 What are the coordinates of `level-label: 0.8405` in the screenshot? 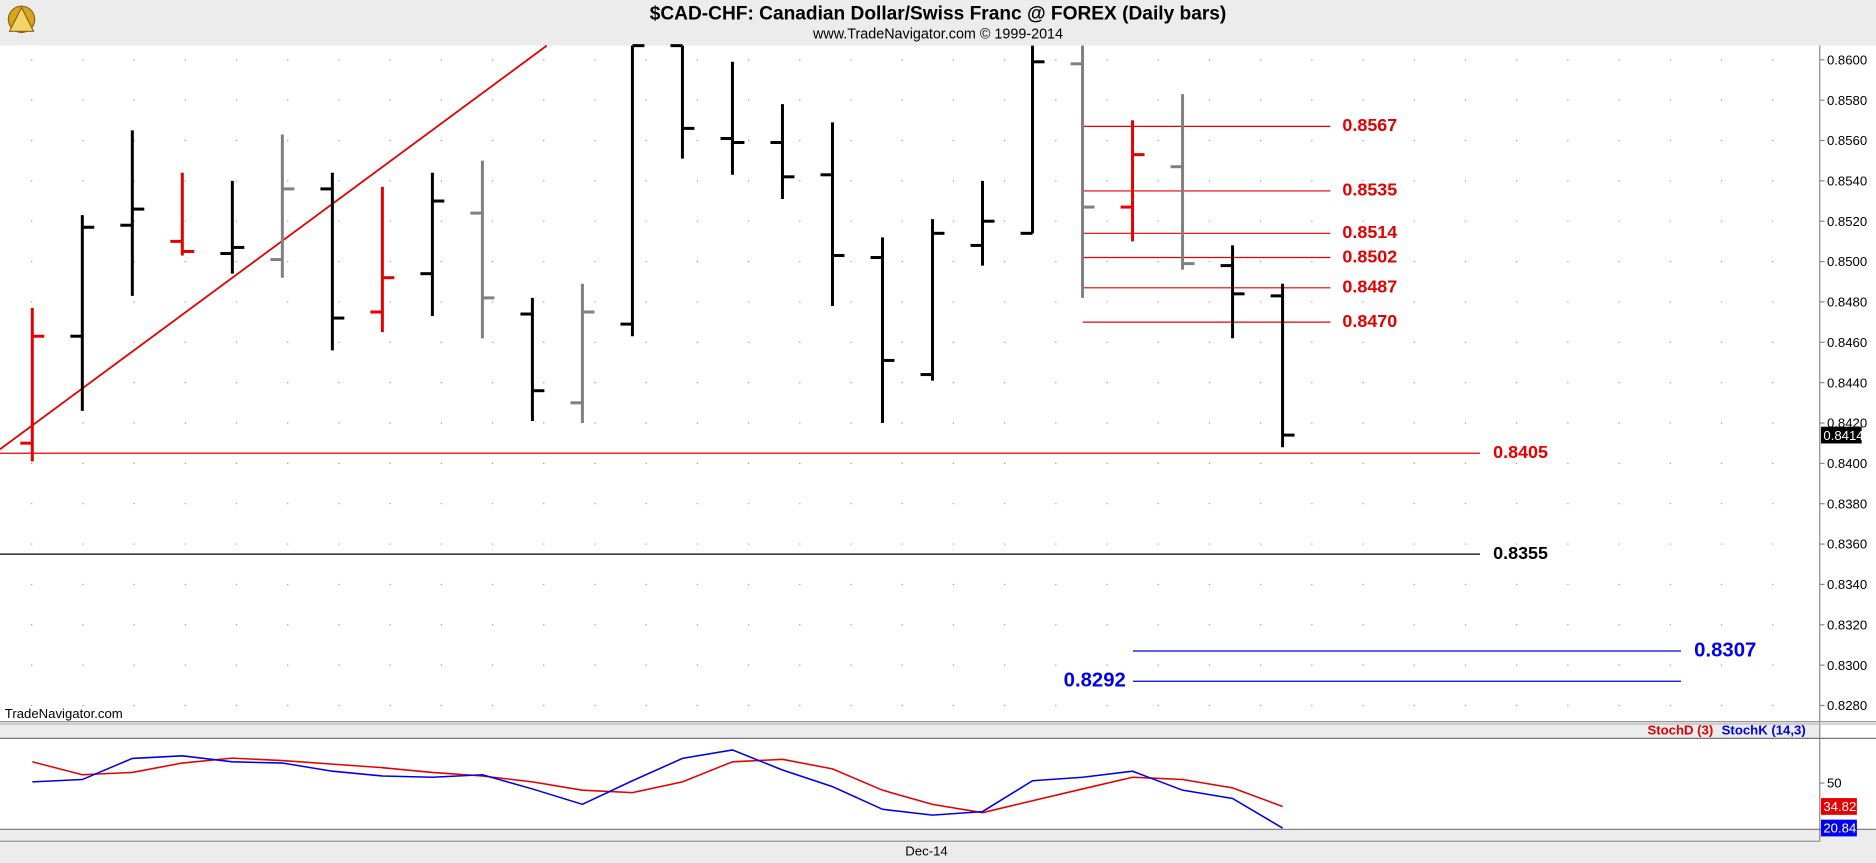 It's located at (1520, 452).